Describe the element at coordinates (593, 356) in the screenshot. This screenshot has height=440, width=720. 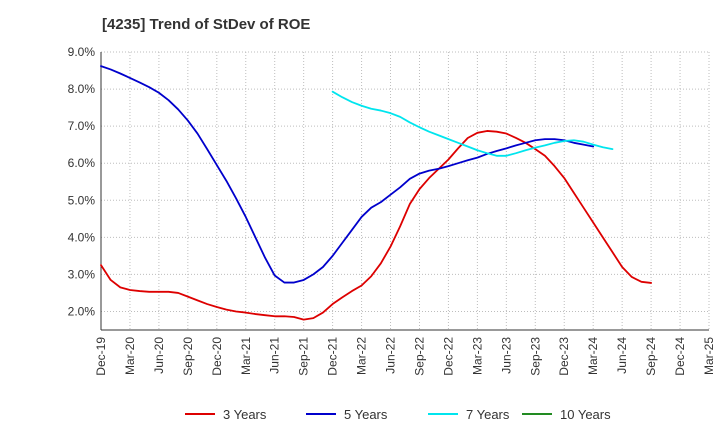
I see `x-tick-label: Mar-24` at that location.